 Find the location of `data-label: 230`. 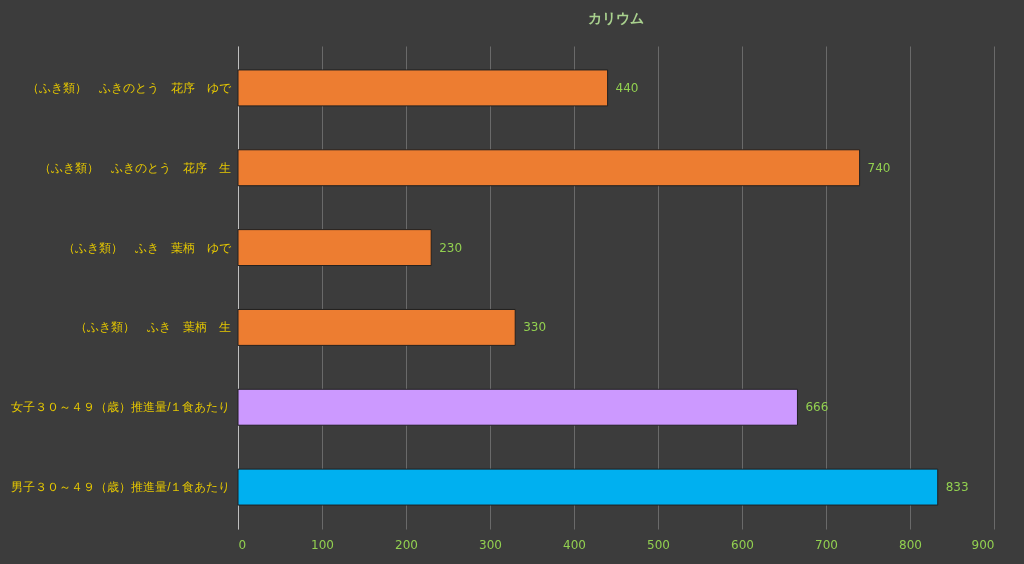

data-label: 230 is located at coordinates (451, 247).